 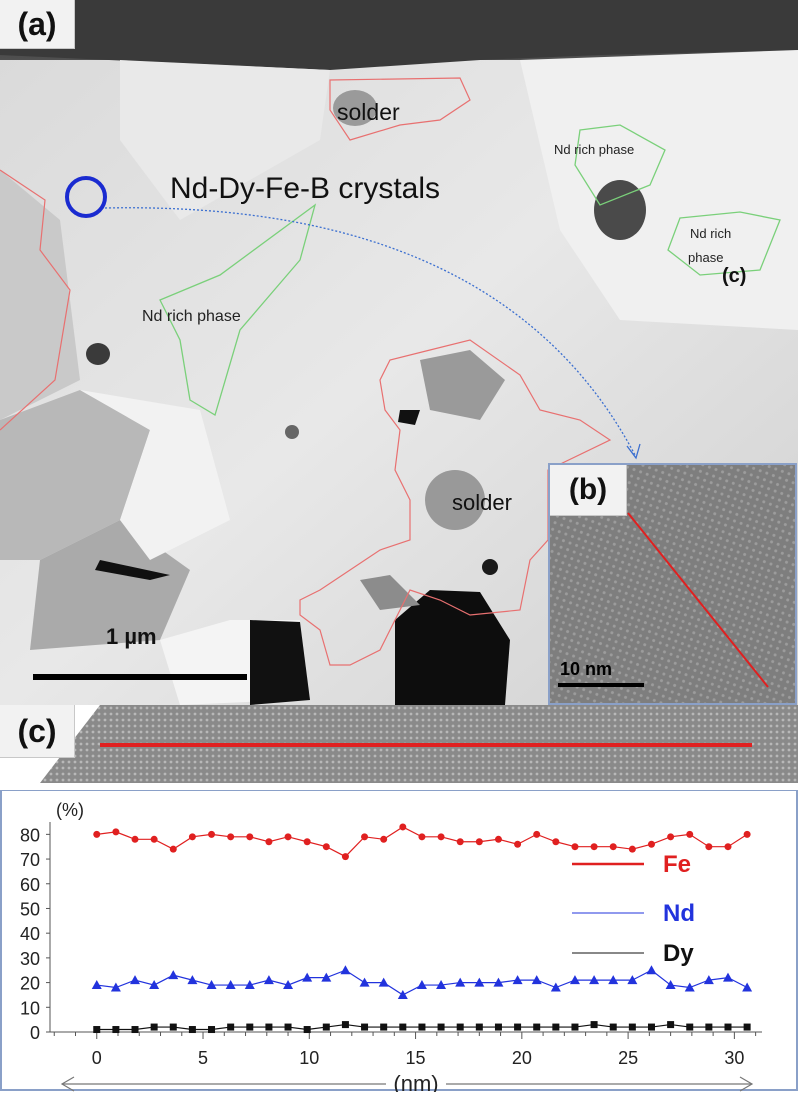 I want to click on dark-grain-bottom-left, so click(x=280, y=662).